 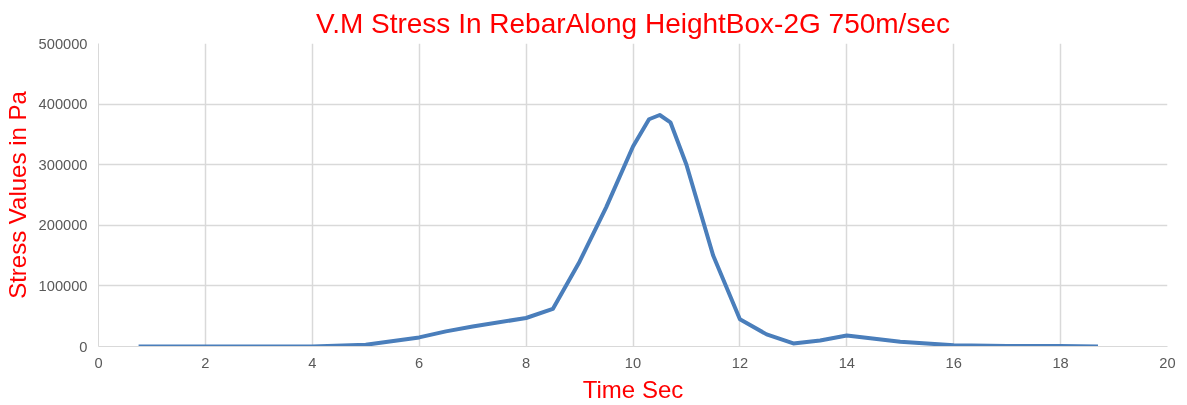 What do you see at coordinates (63, 285) in the screenshot?
I see `y-tick-label: 100000` at bounding box center [63, 285].